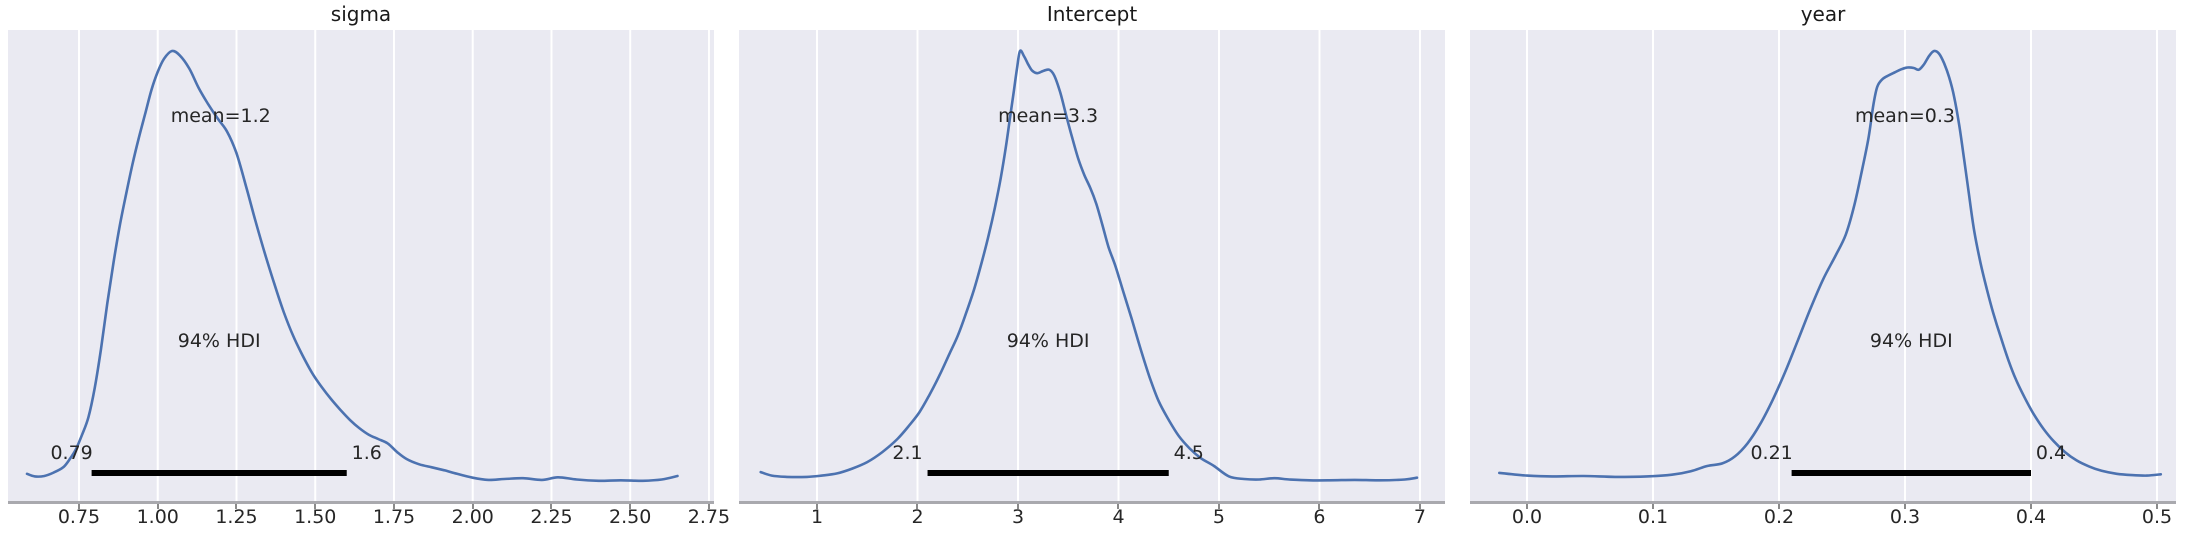 The height and width of the screenshot is (536, 2192). I want to click on x-tick-label: 0.5, so click(2157, 517).